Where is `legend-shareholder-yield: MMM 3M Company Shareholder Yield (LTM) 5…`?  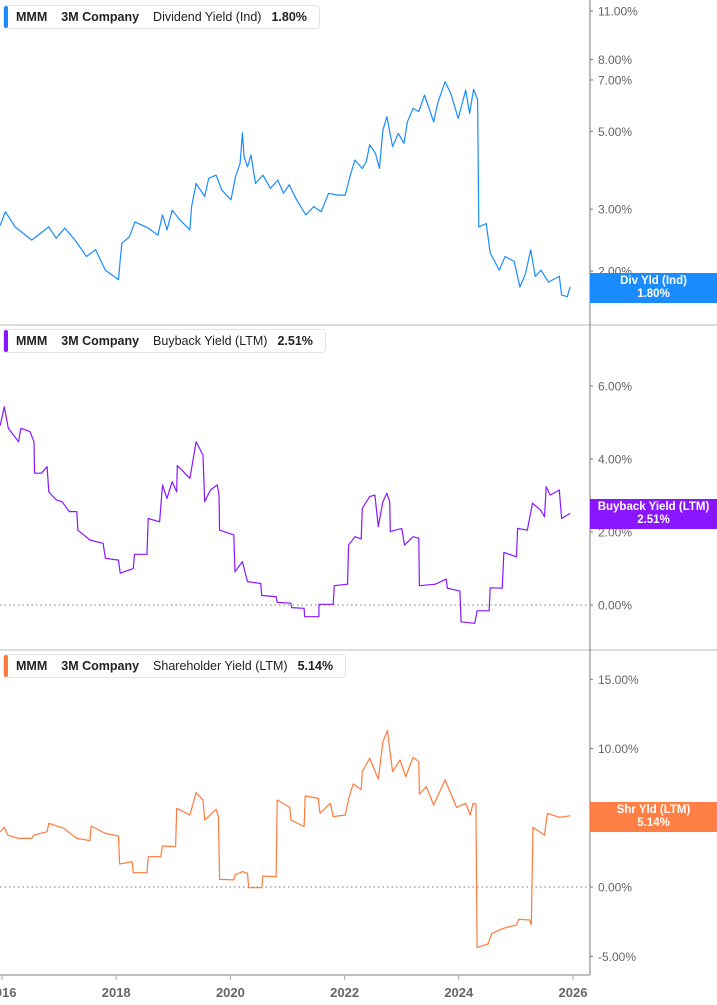
legend-shareholder-yield: MMM 3M Company Shareholder Yield (LTM) 5… is located at coordinates (175, 666).